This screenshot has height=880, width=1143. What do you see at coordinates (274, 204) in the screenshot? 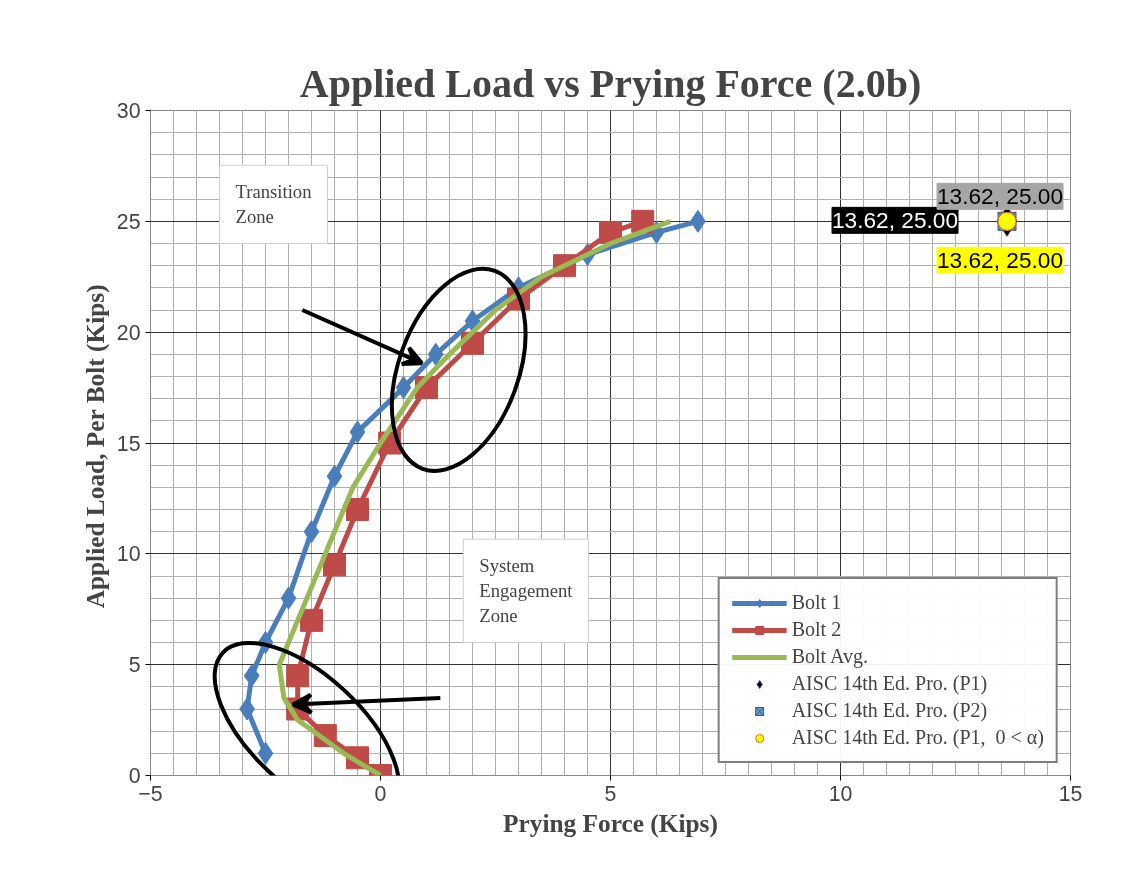
I see `annotation: Transition Zone` at bounding box center [274, 204].